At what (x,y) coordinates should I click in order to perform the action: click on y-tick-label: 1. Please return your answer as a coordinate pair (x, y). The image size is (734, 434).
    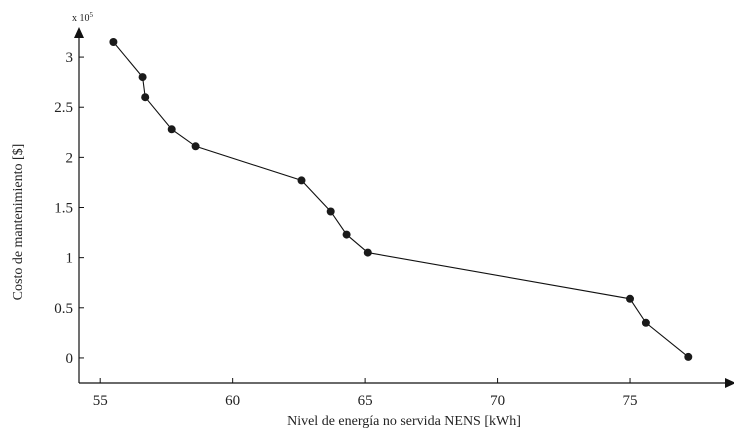
    Looking at the image, I should click on (70, 259).